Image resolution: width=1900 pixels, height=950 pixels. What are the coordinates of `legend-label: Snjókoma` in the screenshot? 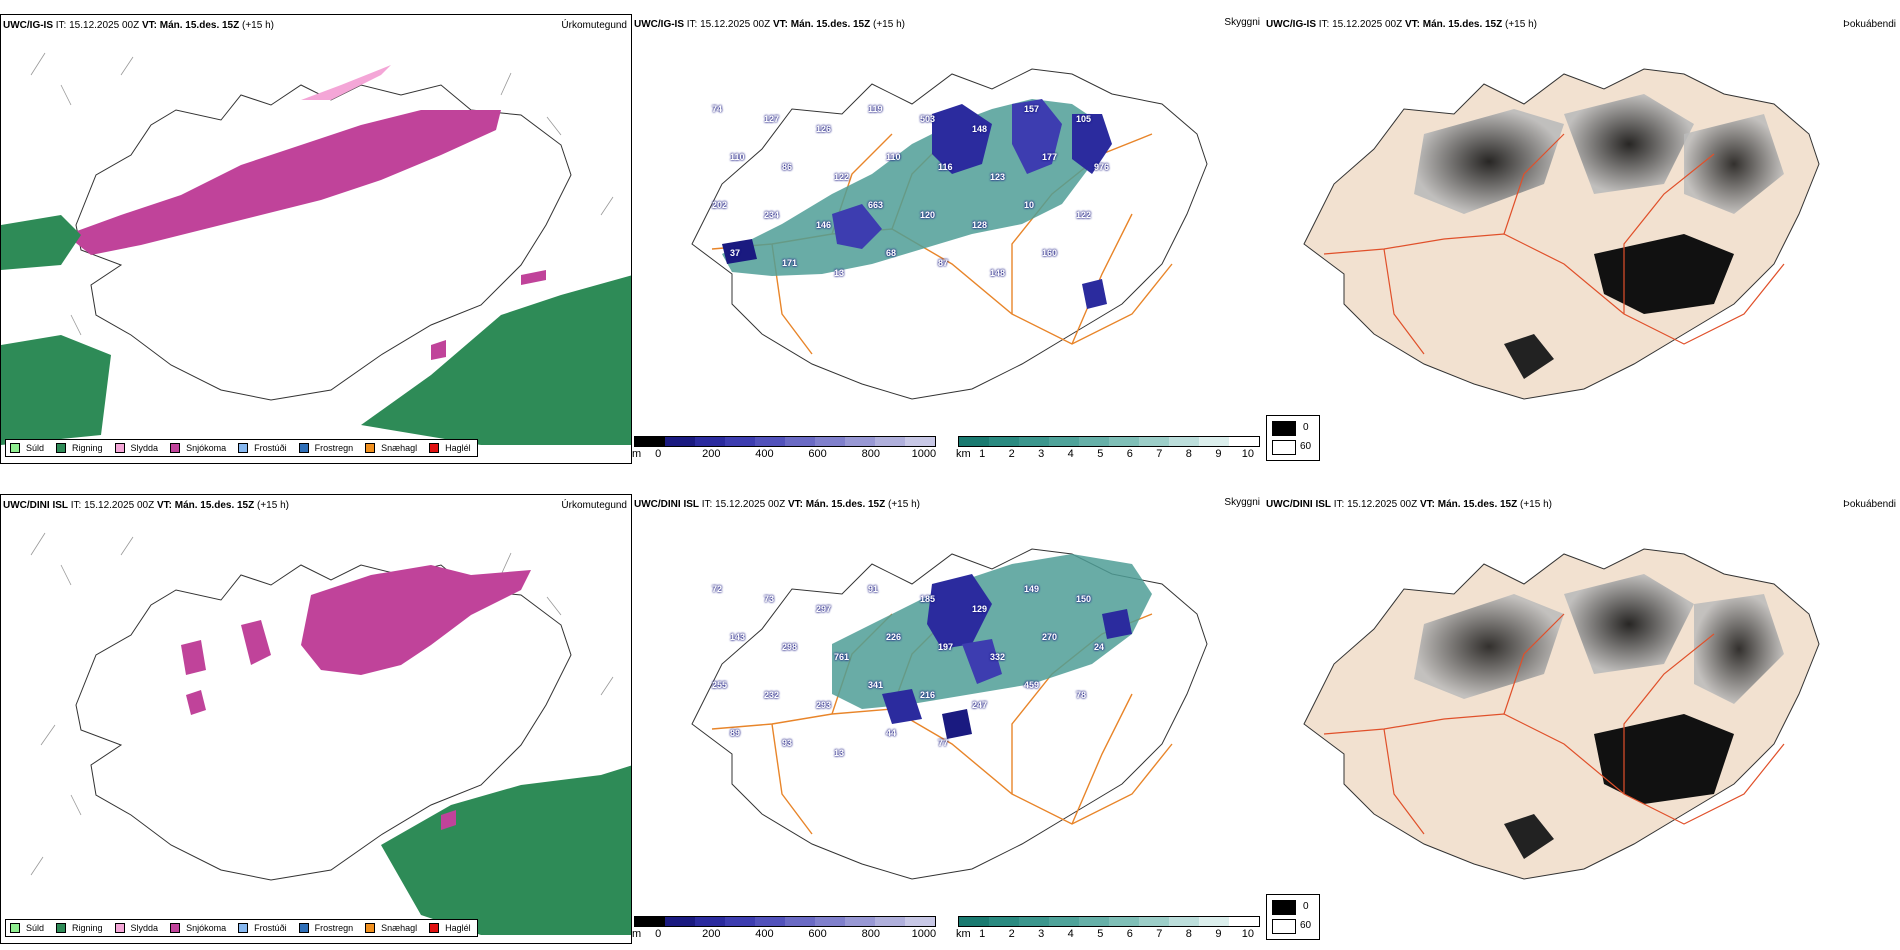 It's located at (206, 448).